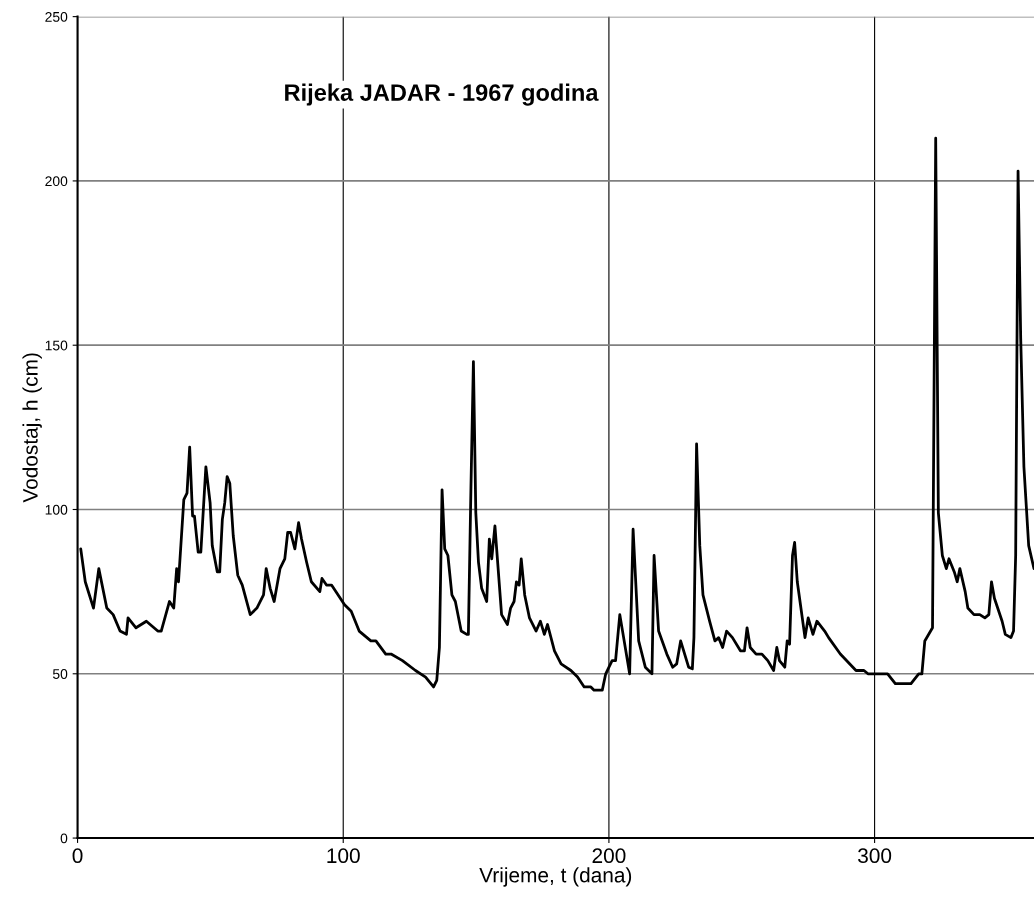 This screenshot has width=1034, height=924. I want to click on y-tick-label: 200, so click(56, 181).